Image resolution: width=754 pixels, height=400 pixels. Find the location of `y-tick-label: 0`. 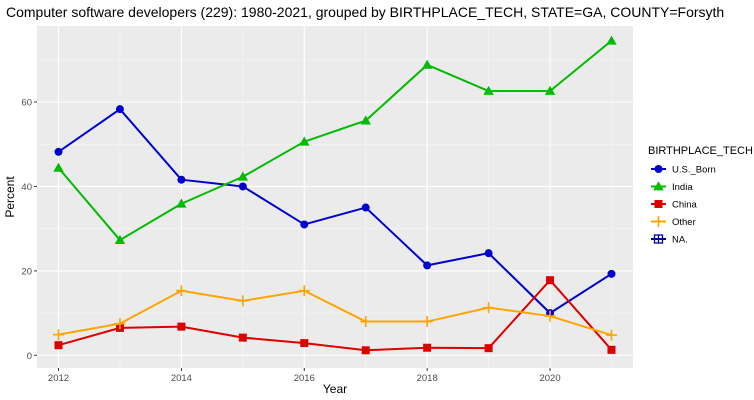

y-tick-label: 0 is located at coordinates (29, 356).